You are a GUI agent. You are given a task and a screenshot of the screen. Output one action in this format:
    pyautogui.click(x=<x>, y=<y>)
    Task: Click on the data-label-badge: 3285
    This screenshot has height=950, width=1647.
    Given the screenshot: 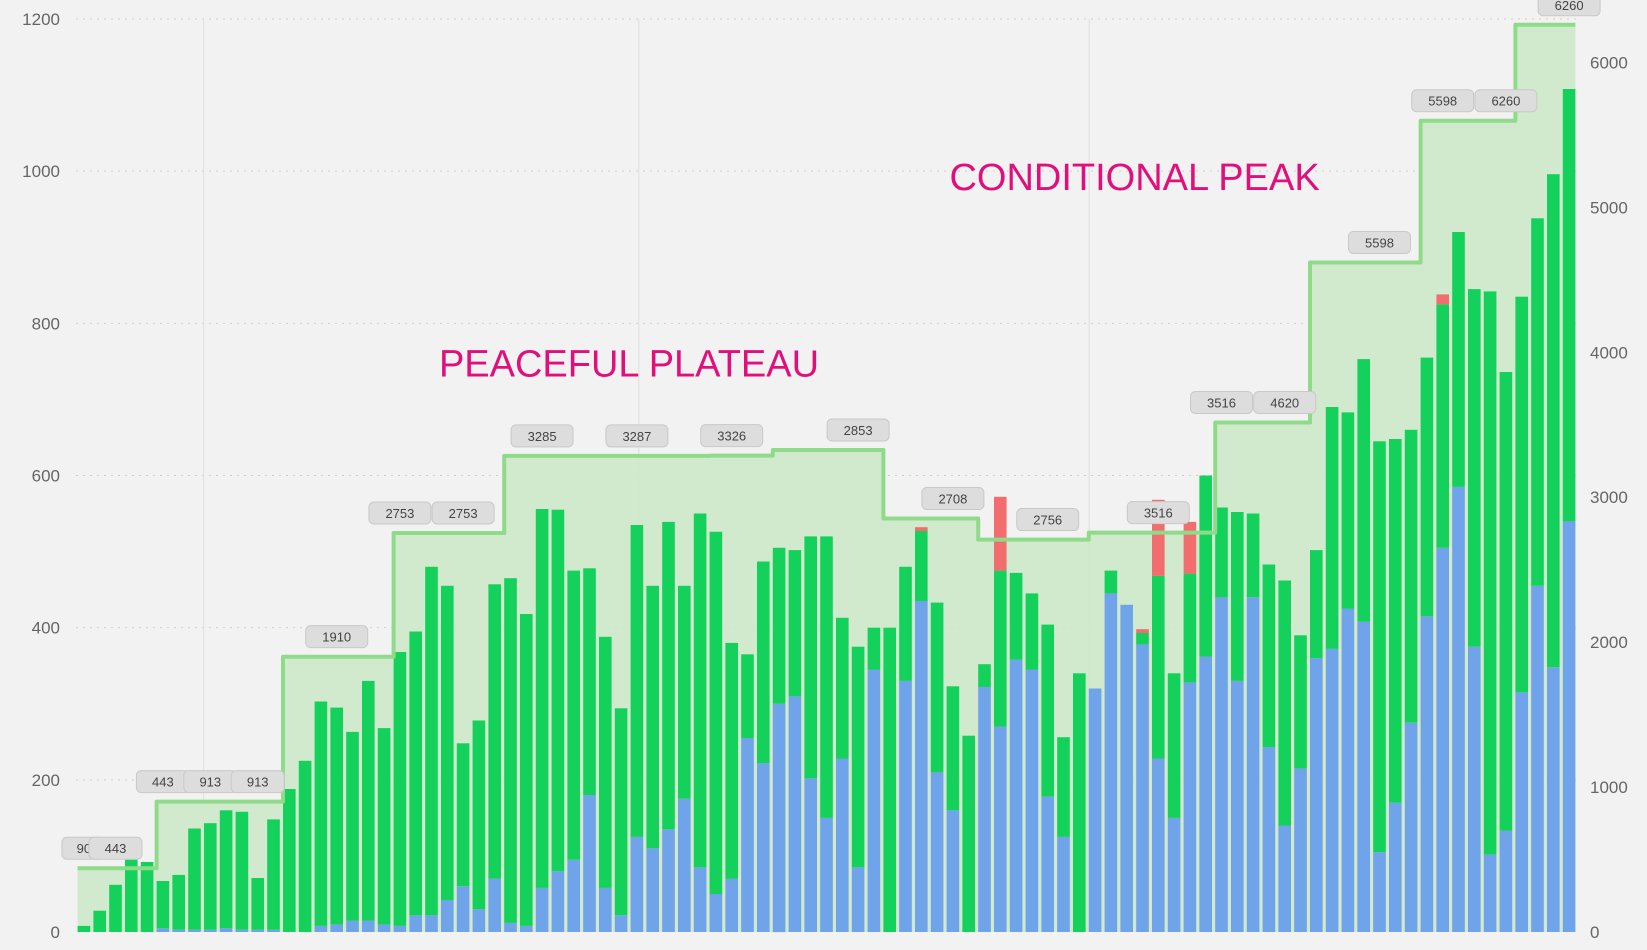 What is the action you would take?
    pyautogui.click(x=542, y=436)
    